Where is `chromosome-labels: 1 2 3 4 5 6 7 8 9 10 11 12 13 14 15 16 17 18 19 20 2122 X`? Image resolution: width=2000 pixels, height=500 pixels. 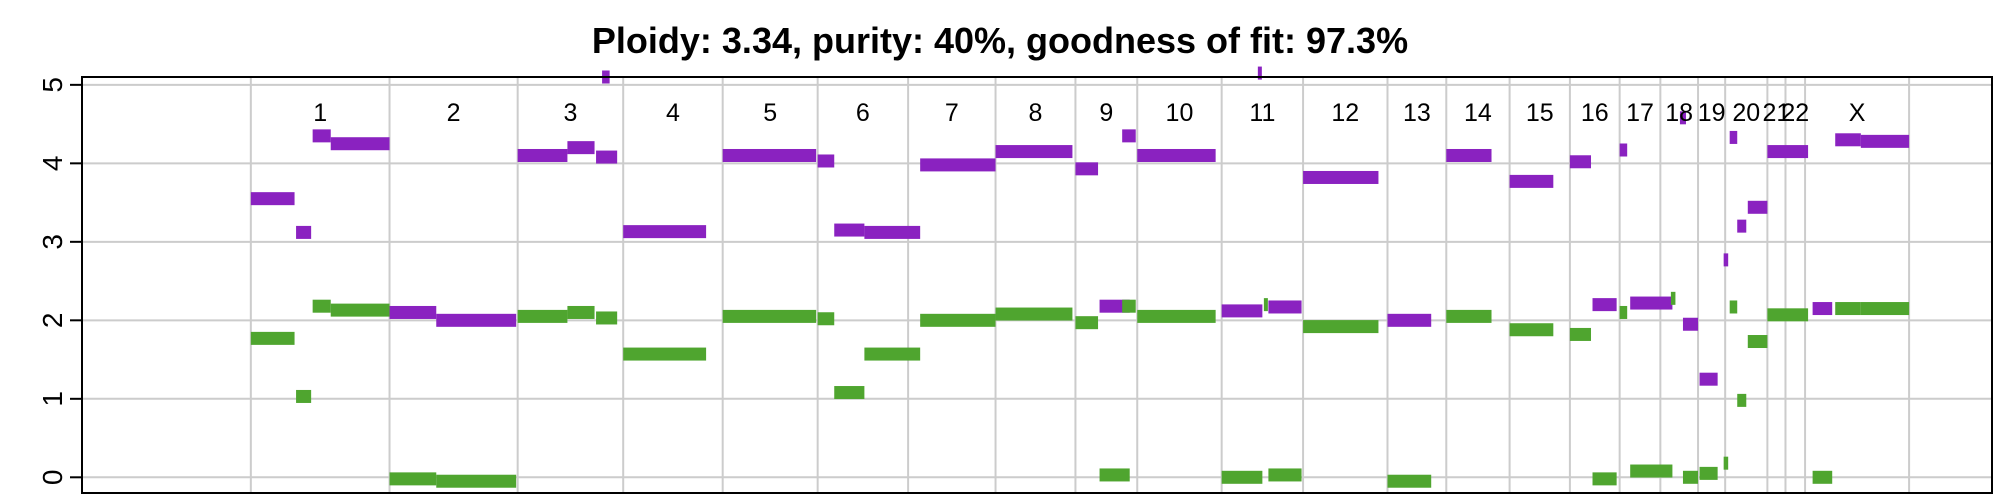
chromosome-labels: 1 2 3 4 5 6 7 8 9 10 11 12 13 14 15 16 17 18 19 20 2122 X is located at coordinates (1089, 113).